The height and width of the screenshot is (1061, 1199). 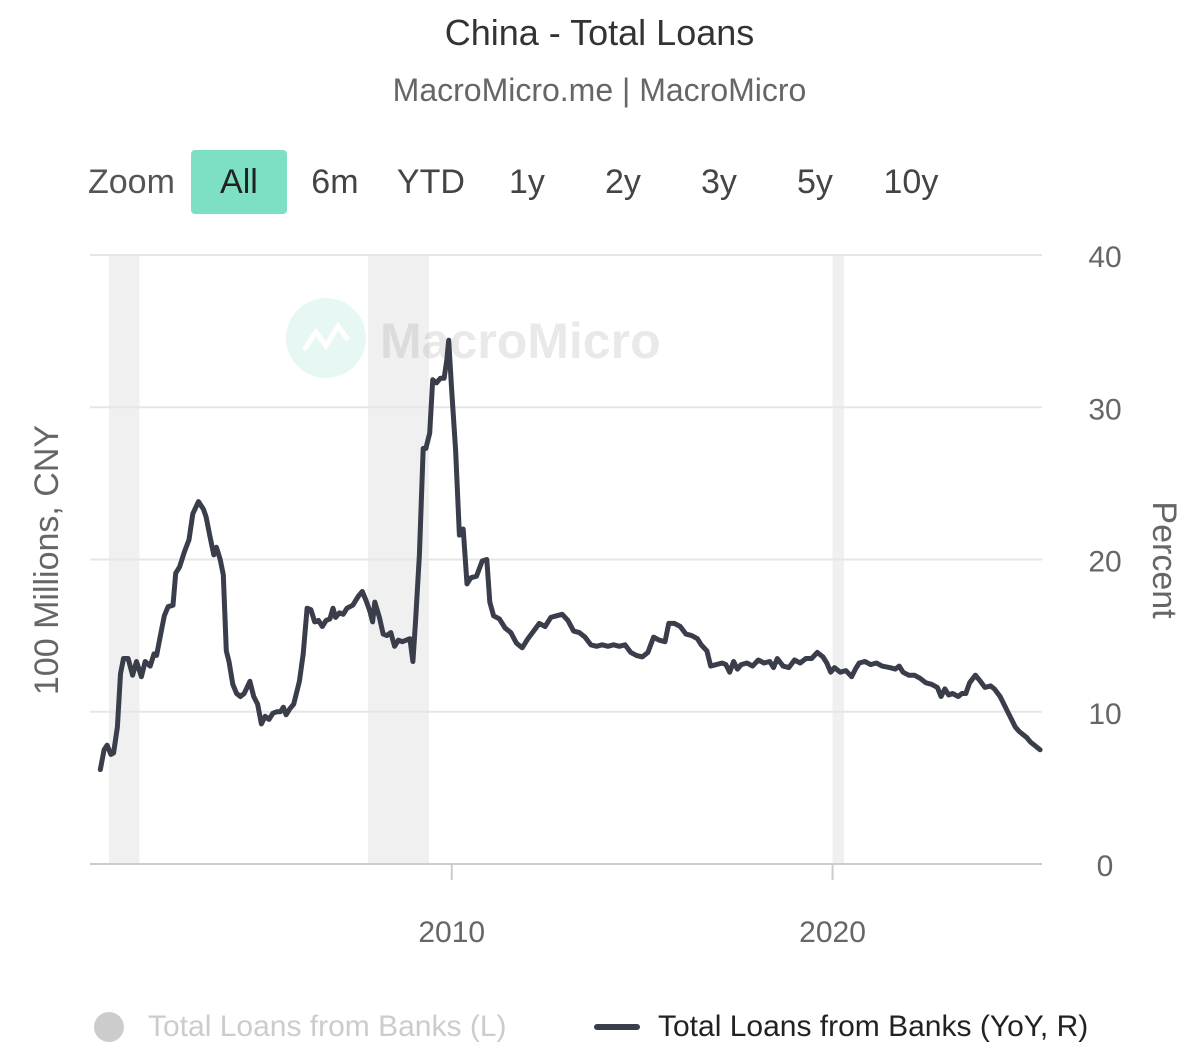 What do you see at coordinates (599, 90) in the screenshot?
I see `chart-subtitle: MacroMicro.me | MacroMicro` at bounding box center [599, 90].